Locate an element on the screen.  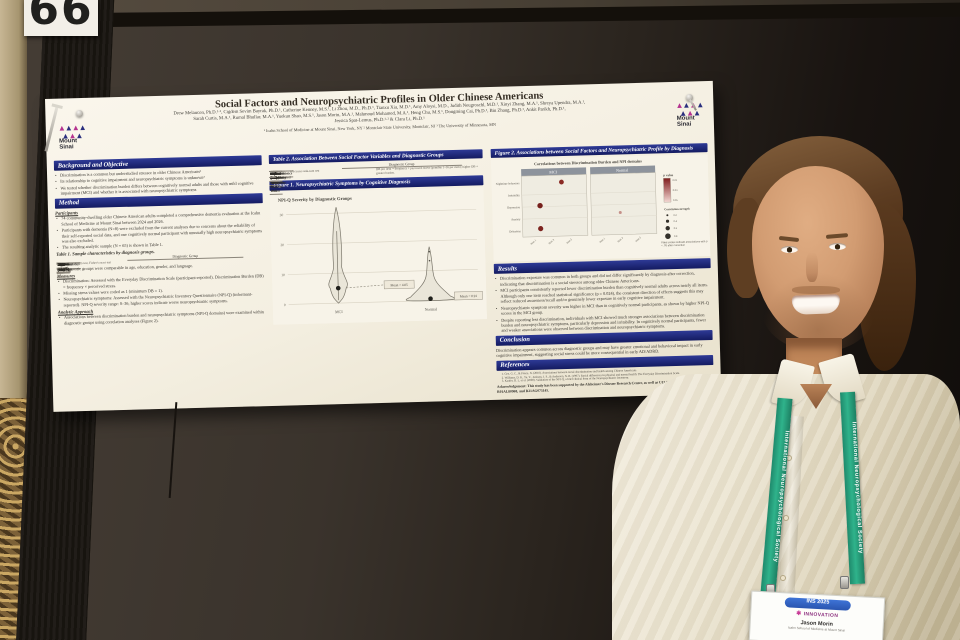
svg-text: 0.4 is located at coordinates (676, 221).